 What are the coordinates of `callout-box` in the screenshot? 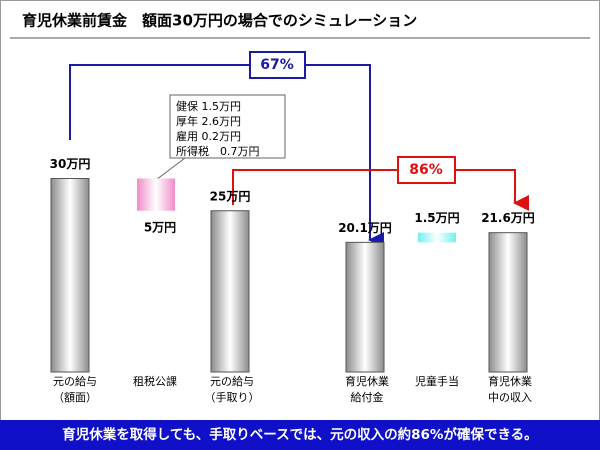 It's located at (227, 126).